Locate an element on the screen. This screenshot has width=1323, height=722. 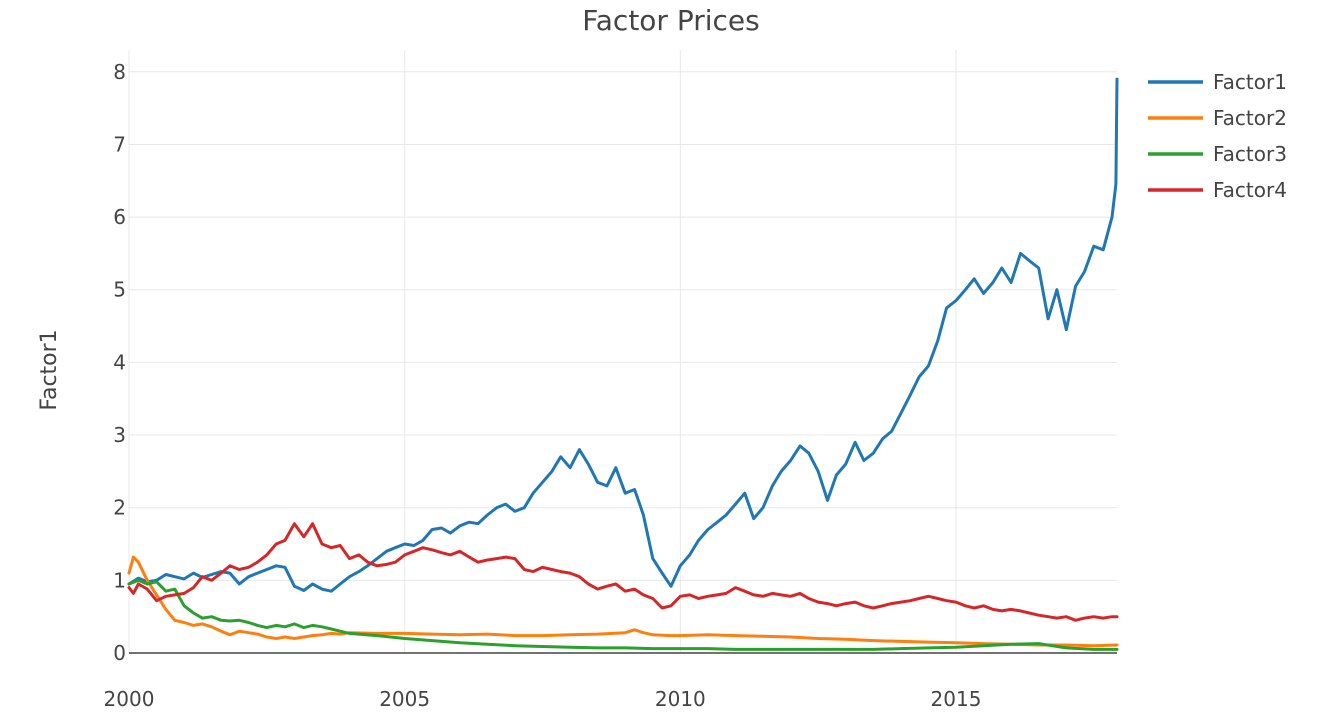
legend-label: Factor3 is located at coordinates (1250, 154).